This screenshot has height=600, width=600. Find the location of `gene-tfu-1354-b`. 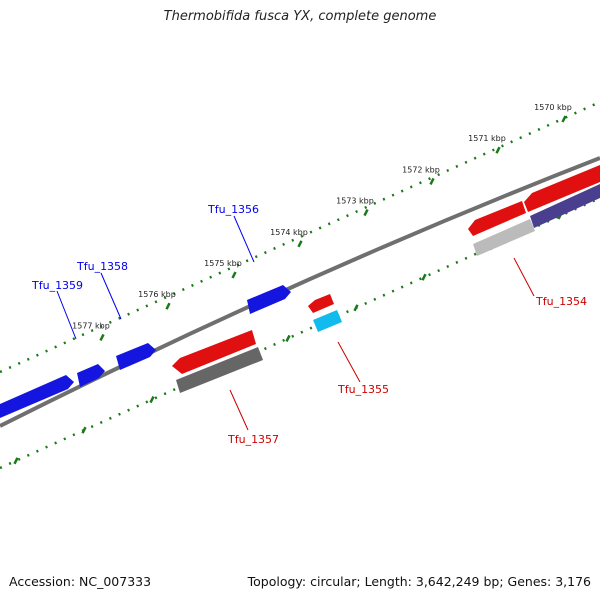

gene-tfu-1354-b is located at coordinates (562, 188).